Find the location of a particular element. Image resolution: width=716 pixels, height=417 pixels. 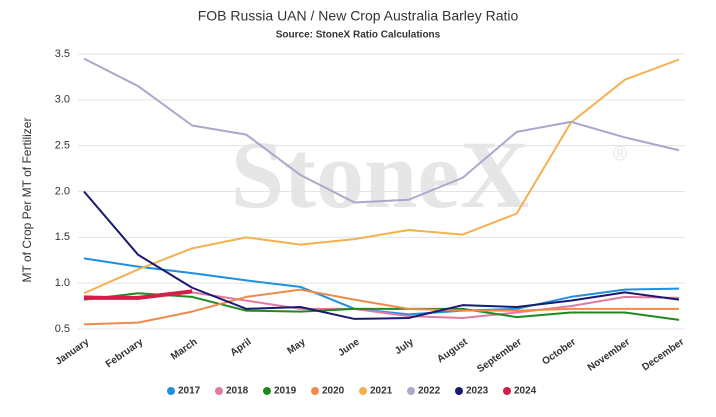

chart-subtitle: Source: StoneX Ratio Calculations is located at coordinates (358, 35).